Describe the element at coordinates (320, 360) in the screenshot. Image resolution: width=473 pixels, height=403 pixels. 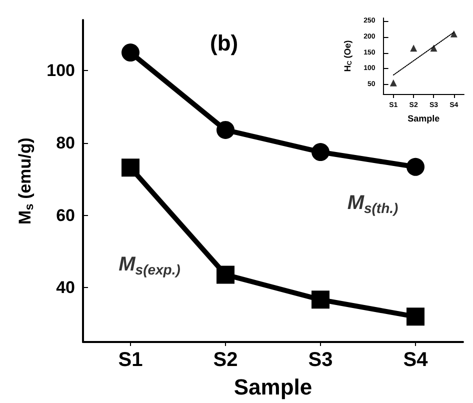
I see `x-tick-label: S3` at that location.